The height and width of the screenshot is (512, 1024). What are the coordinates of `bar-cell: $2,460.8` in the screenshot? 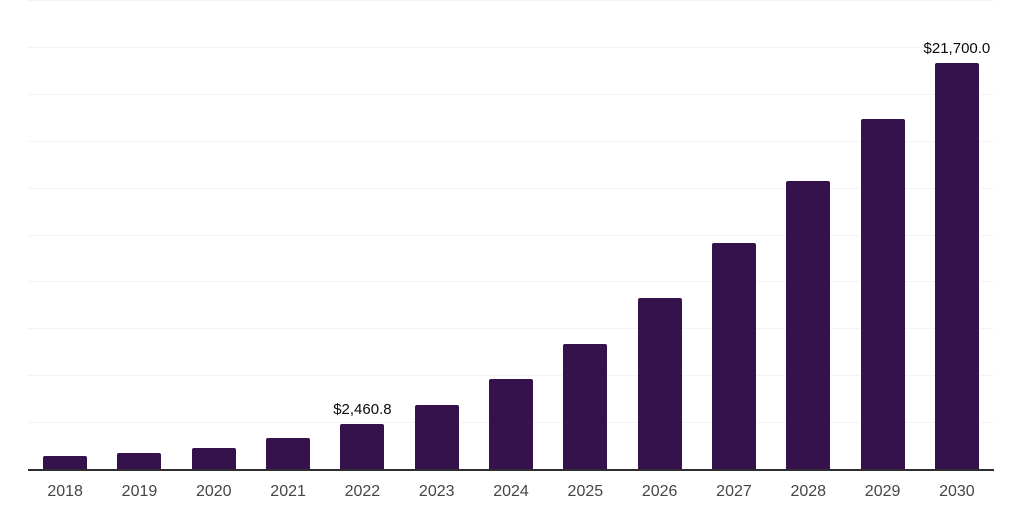 It's located at (362, 235).